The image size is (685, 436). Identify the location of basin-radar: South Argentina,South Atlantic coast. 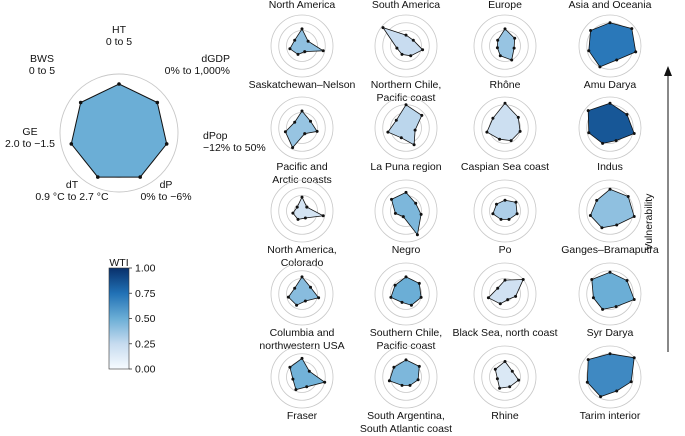
(406, 390).